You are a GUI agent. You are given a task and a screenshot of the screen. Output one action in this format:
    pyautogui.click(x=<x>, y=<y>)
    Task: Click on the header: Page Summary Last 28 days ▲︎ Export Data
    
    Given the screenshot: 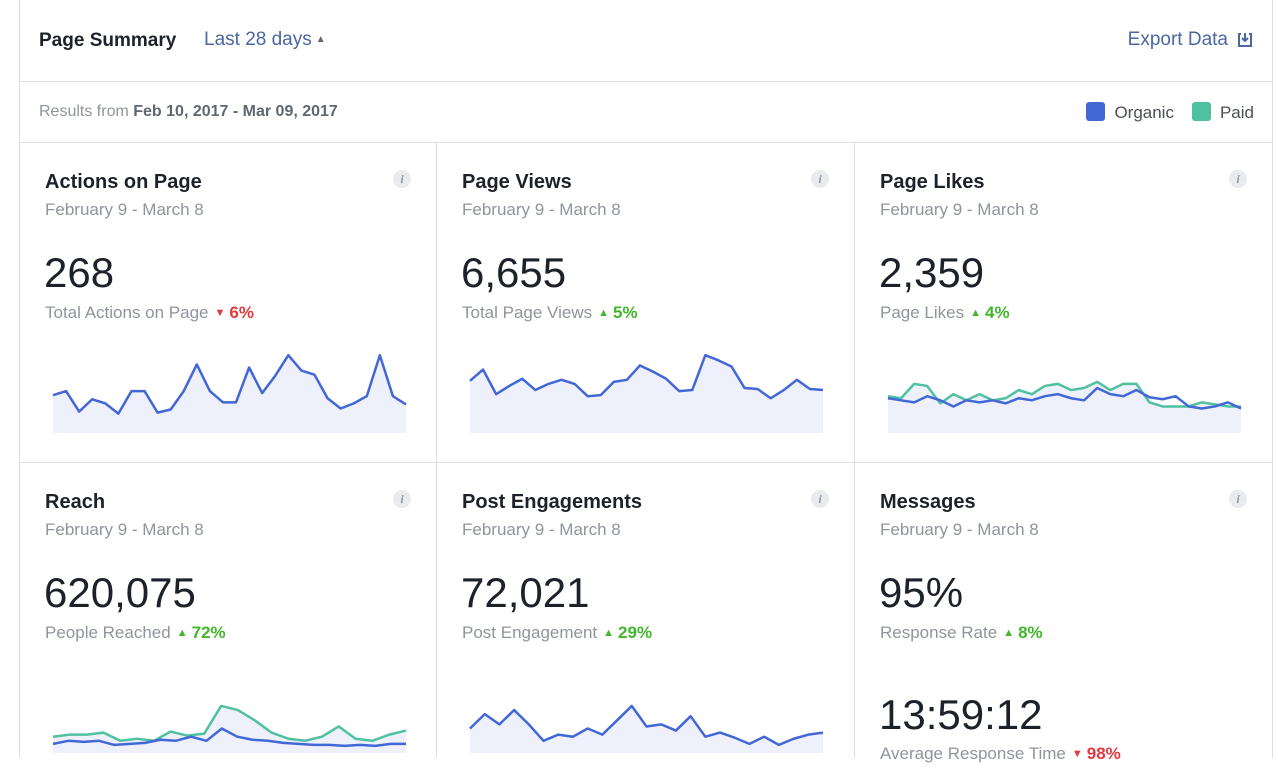 What is the action you would take?
    pyautogui.click(x=646, y=41)
    